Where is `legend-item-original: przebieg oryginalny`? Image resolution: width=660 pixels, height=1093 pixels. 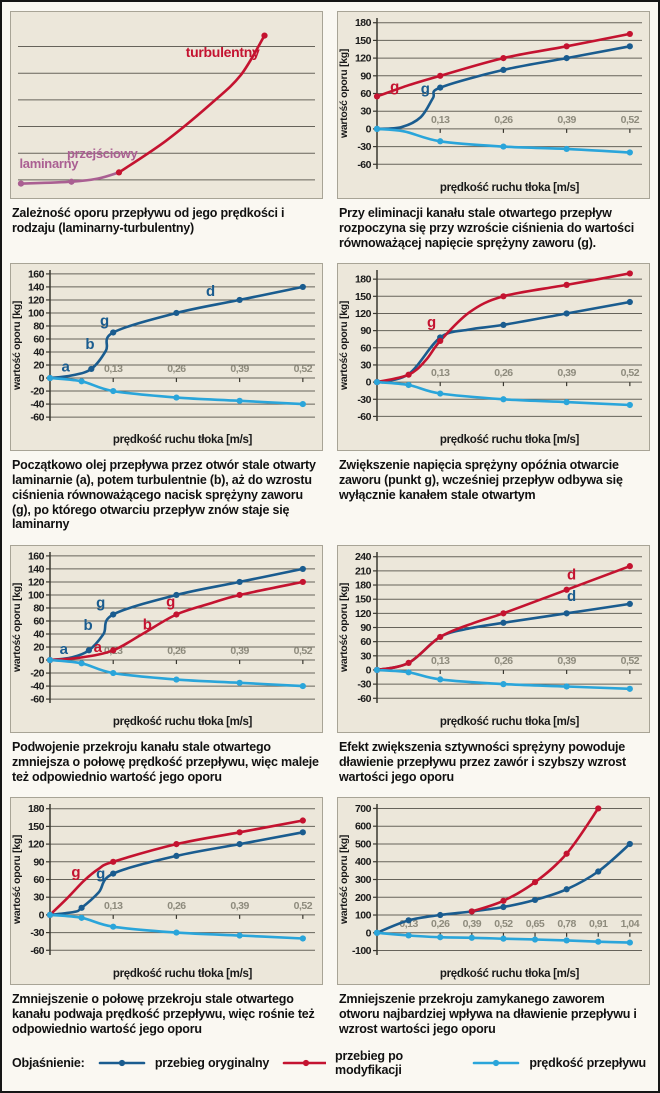 legend-item-original: przebieg oryginalny is located at coordinates (184, 1063).